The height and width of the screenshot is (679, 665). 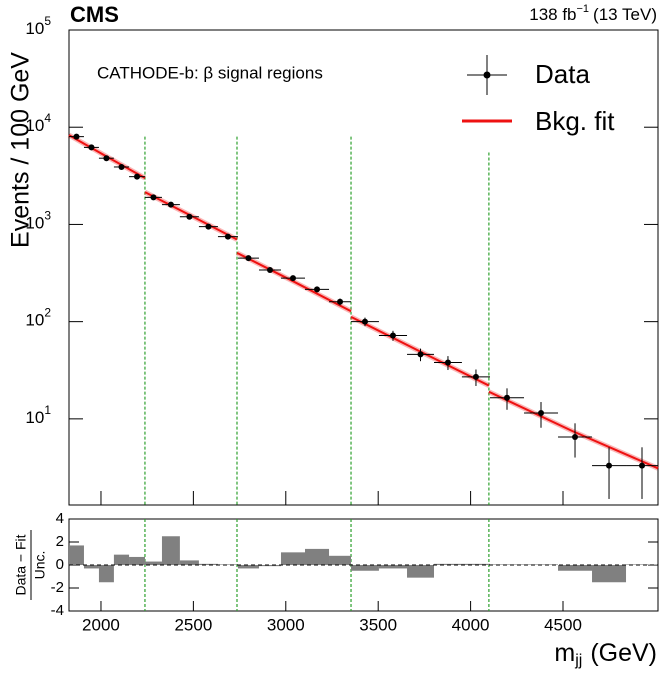 What do you see at coordinates (47, 21) in the screenshot?
I see `y-tick-exponent: 5` at bounding box center [47, 21].